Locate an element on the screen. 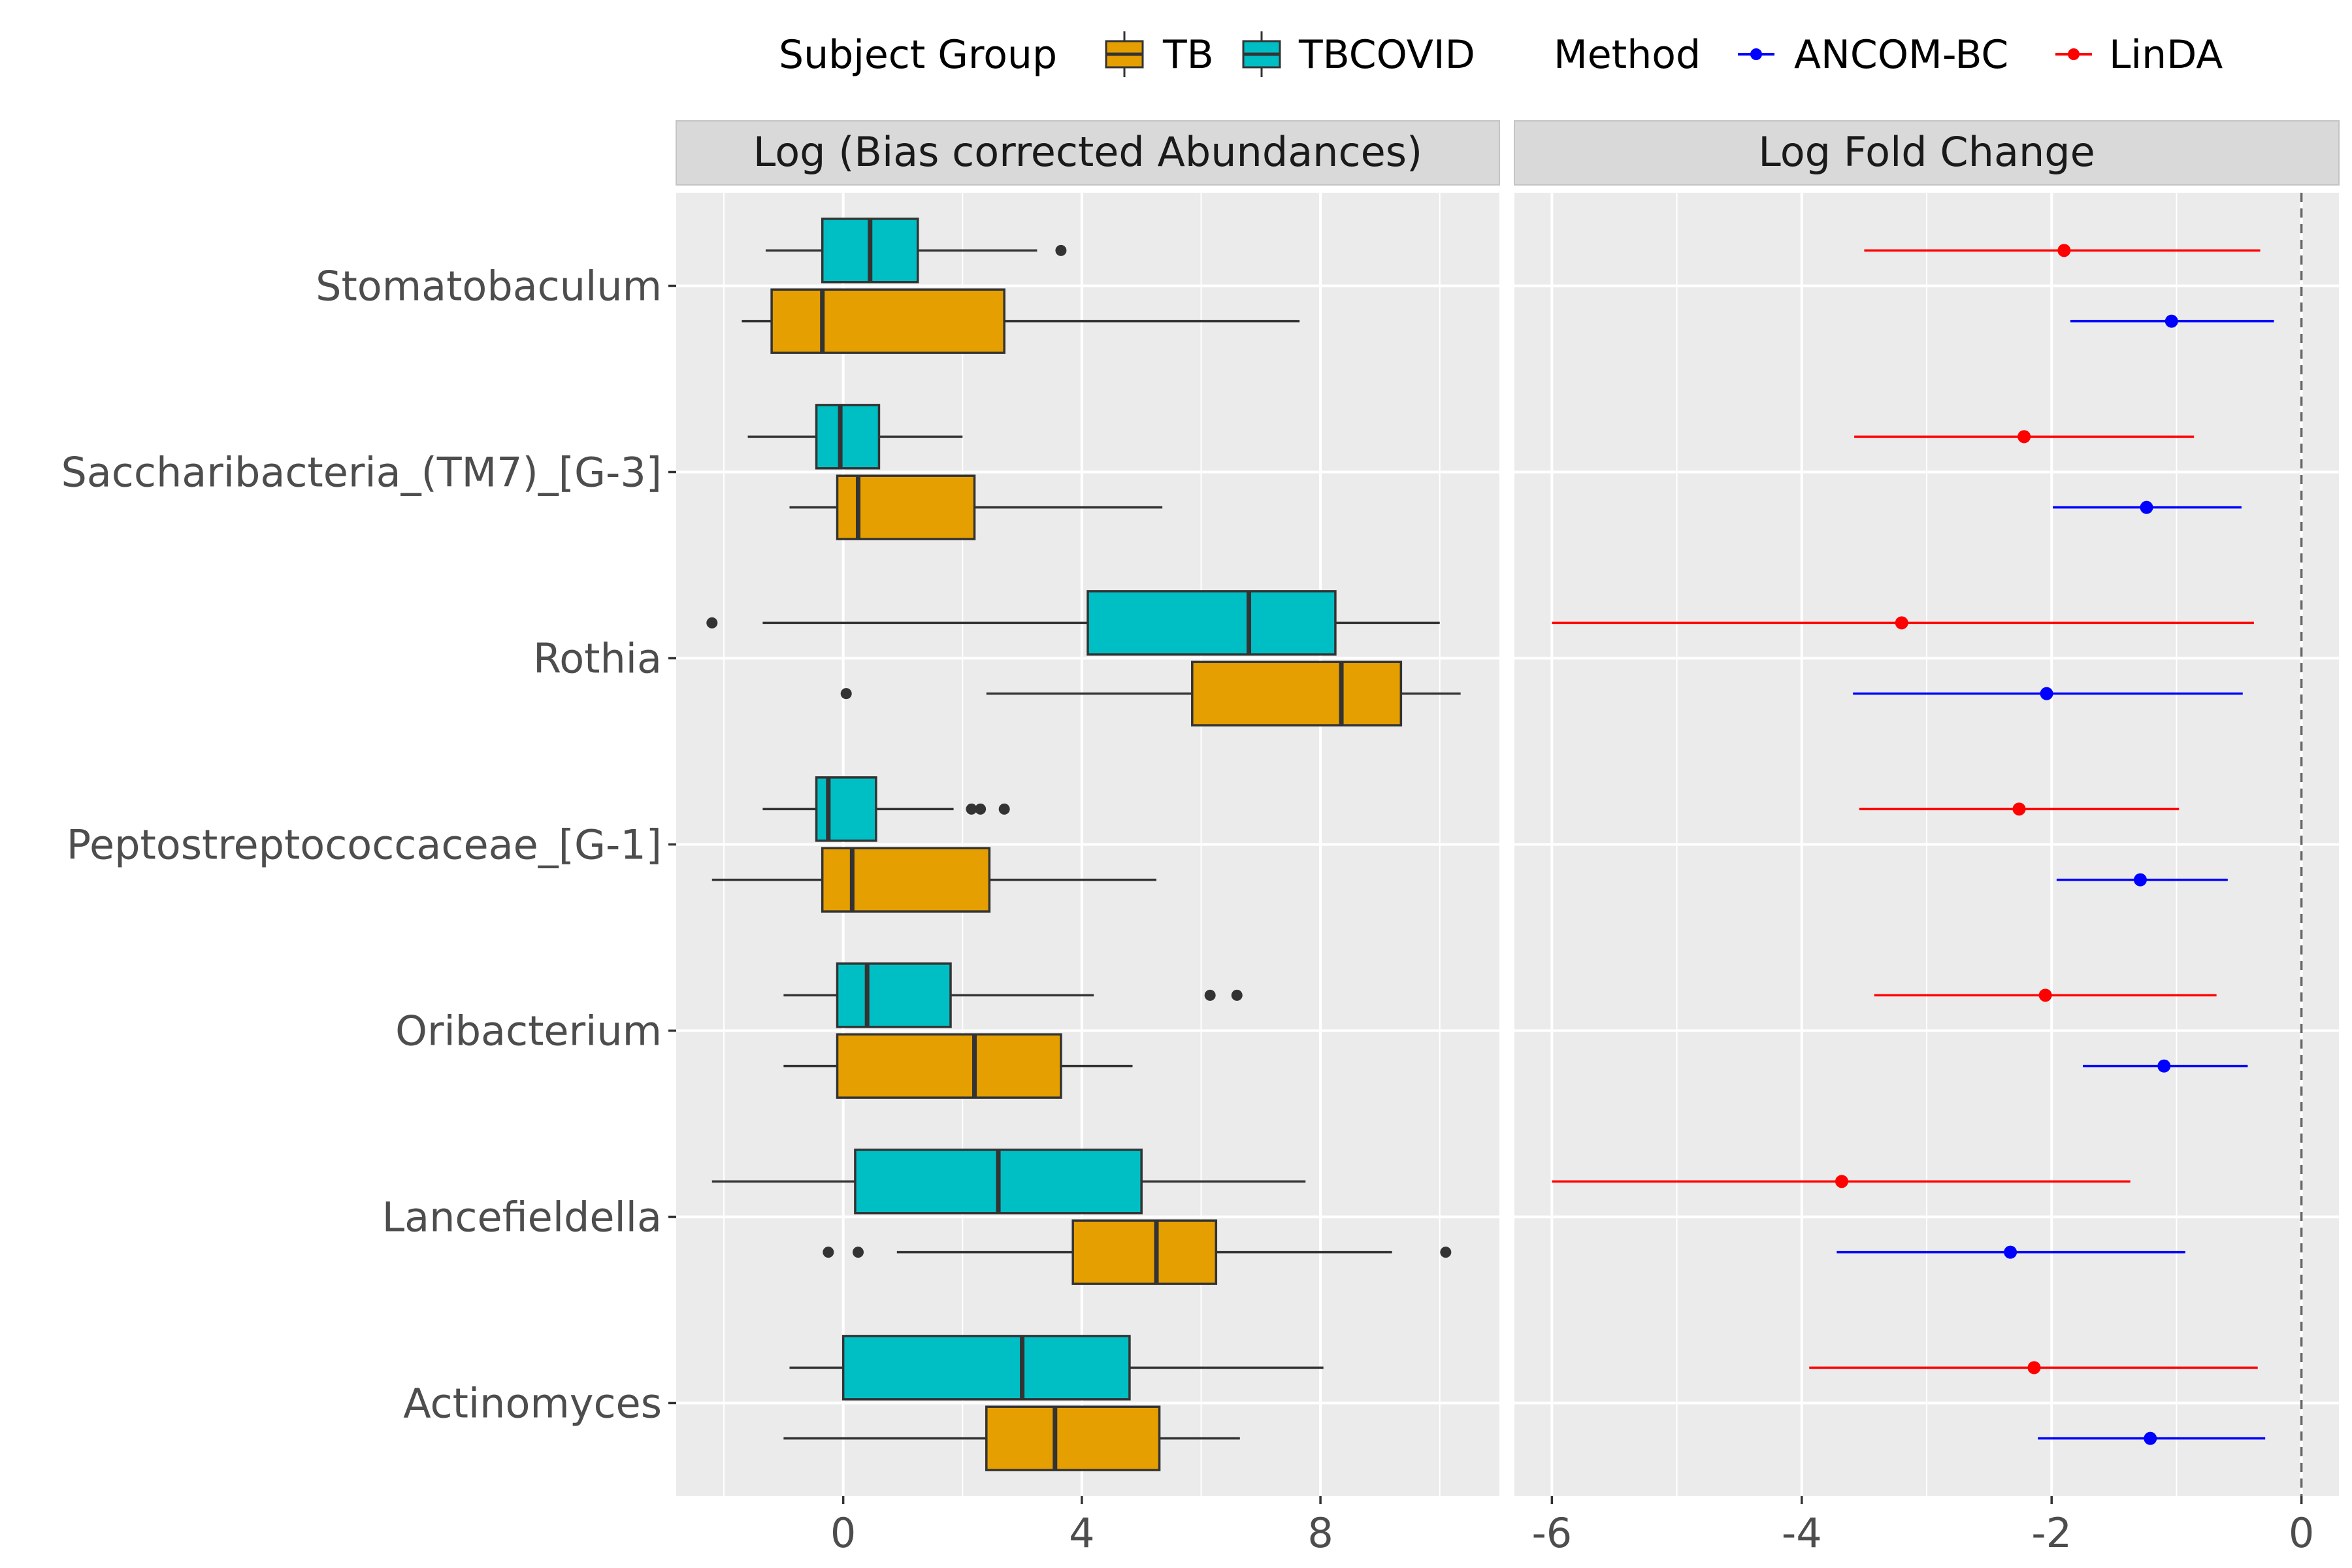  legend-item-ancombc: ANCOM-BC is located at coordinates (1901, 55).